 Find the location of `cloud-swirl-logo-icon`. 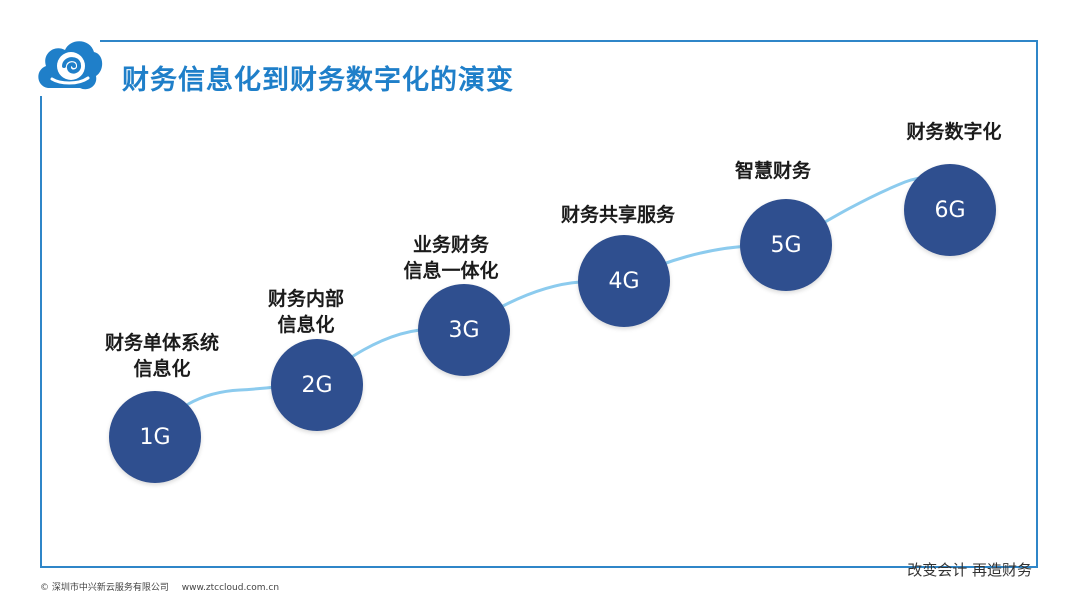

cloud-swirl-logo-icon is located at coordinates (70, 65).